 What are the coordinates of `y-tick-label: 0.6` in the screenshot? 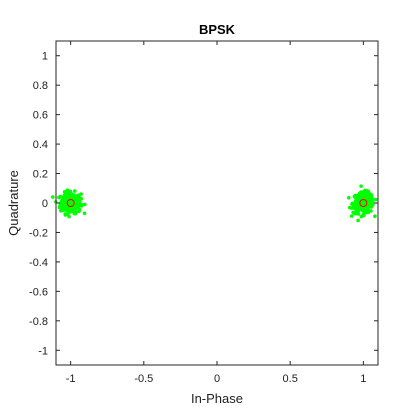 It's located at (40, 116).